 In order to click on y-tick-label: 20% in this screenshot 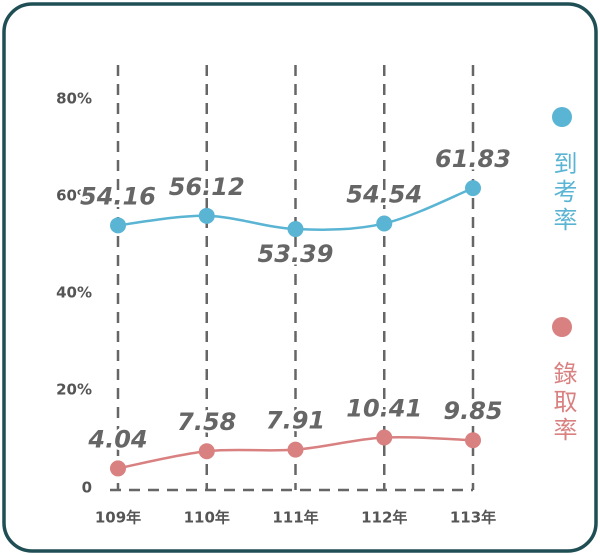, I will do `click(74, 390)`.